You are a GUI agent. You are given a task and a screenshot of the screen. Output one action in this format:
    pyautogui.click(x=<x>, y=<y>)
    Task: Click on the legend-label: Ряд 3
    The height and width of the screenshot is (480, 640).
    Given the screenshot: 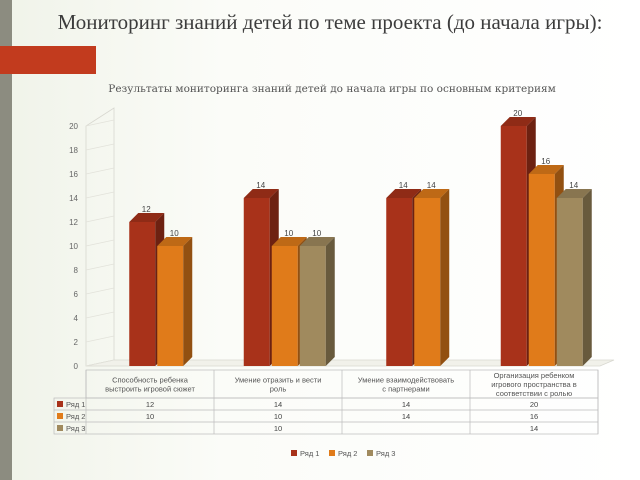 What is the action you would take?
    pyautogui.click(x=385, y=453)
    